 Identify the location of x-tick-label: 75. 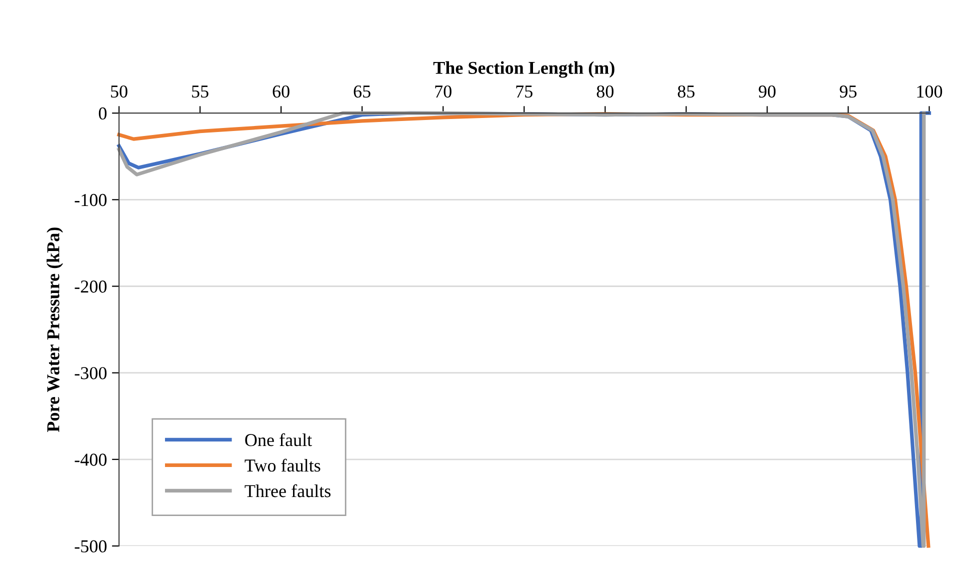
(524, 92).